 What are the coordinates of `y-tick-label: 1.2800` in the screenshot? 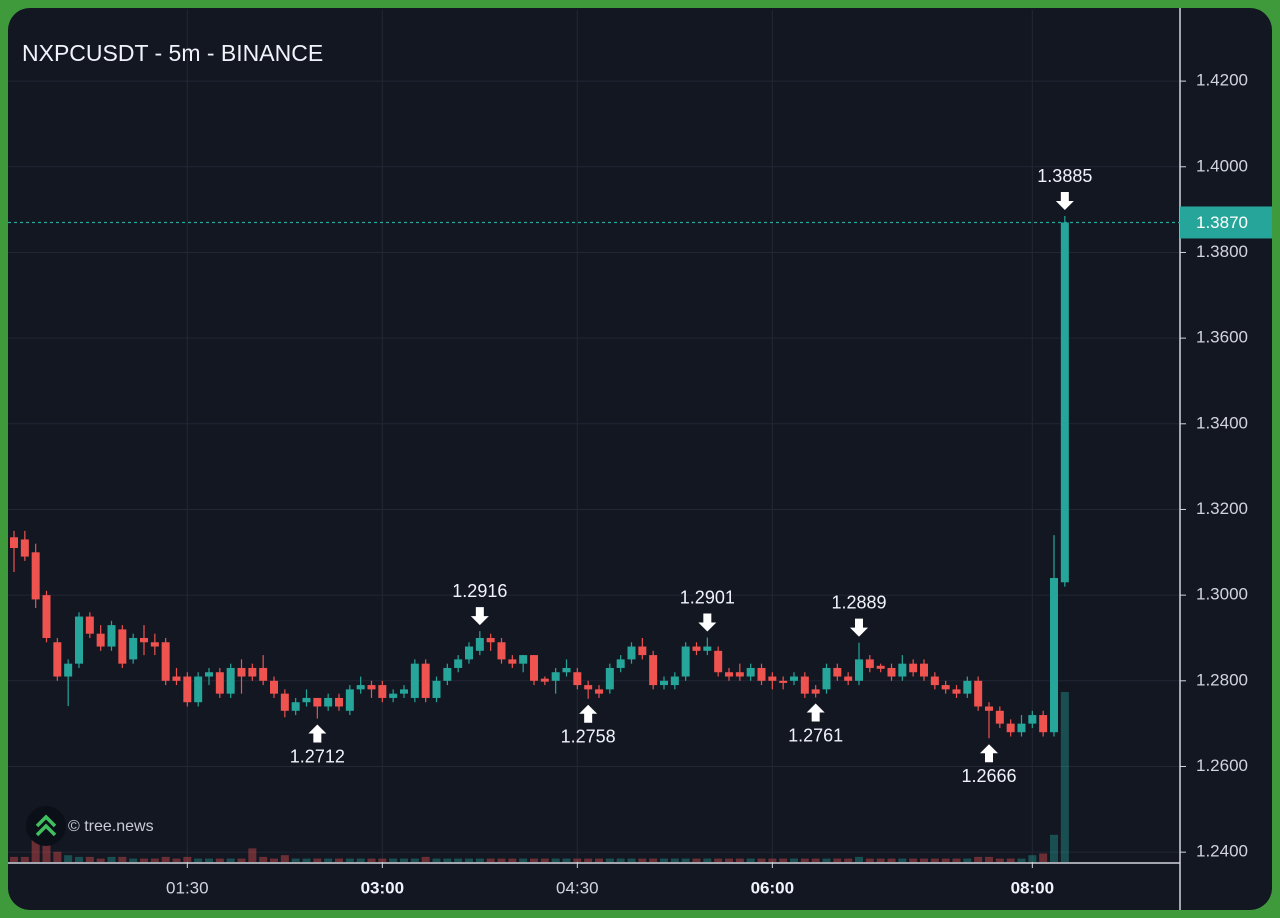 It's located at (1222, 679).